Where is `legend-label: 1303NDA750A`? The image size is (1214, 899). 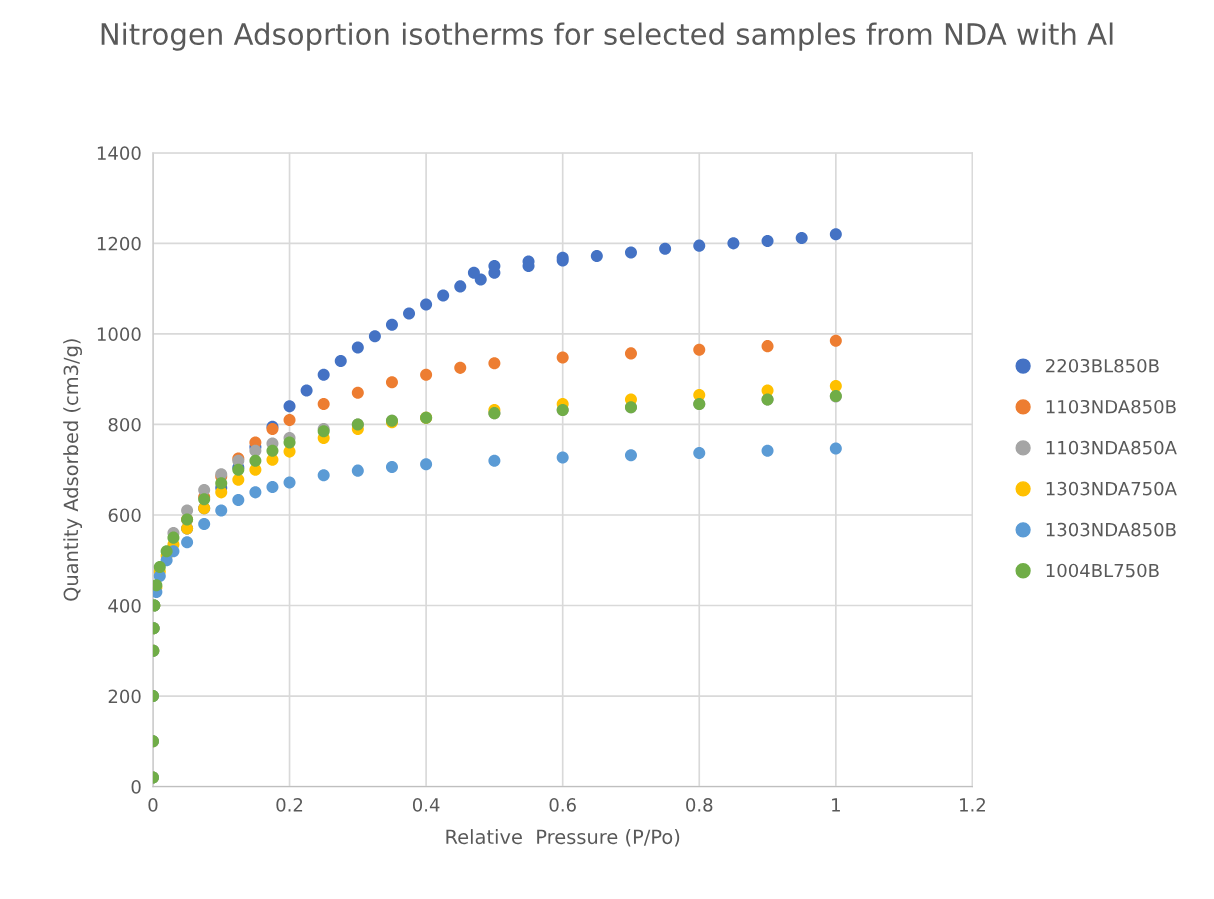 legend-label: 1303NDA750A is located at coordinates (1111, 488).